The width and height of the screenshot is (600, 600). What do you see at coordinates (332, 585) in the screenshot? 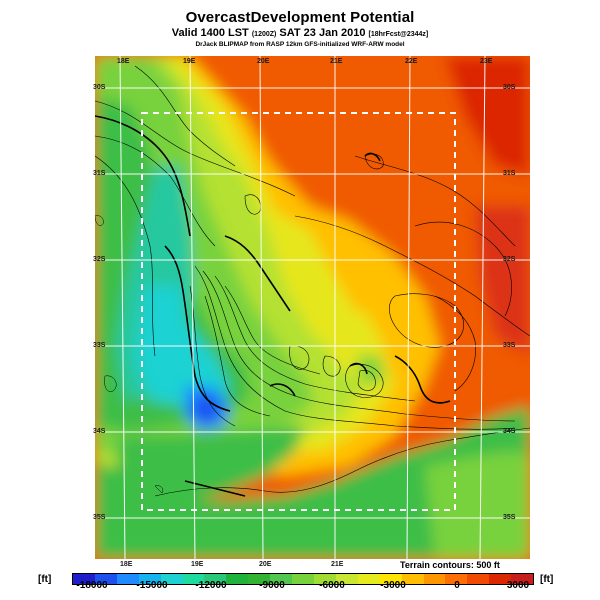
I see `colorbar-label: -6000` at bounding box center [332, 585].